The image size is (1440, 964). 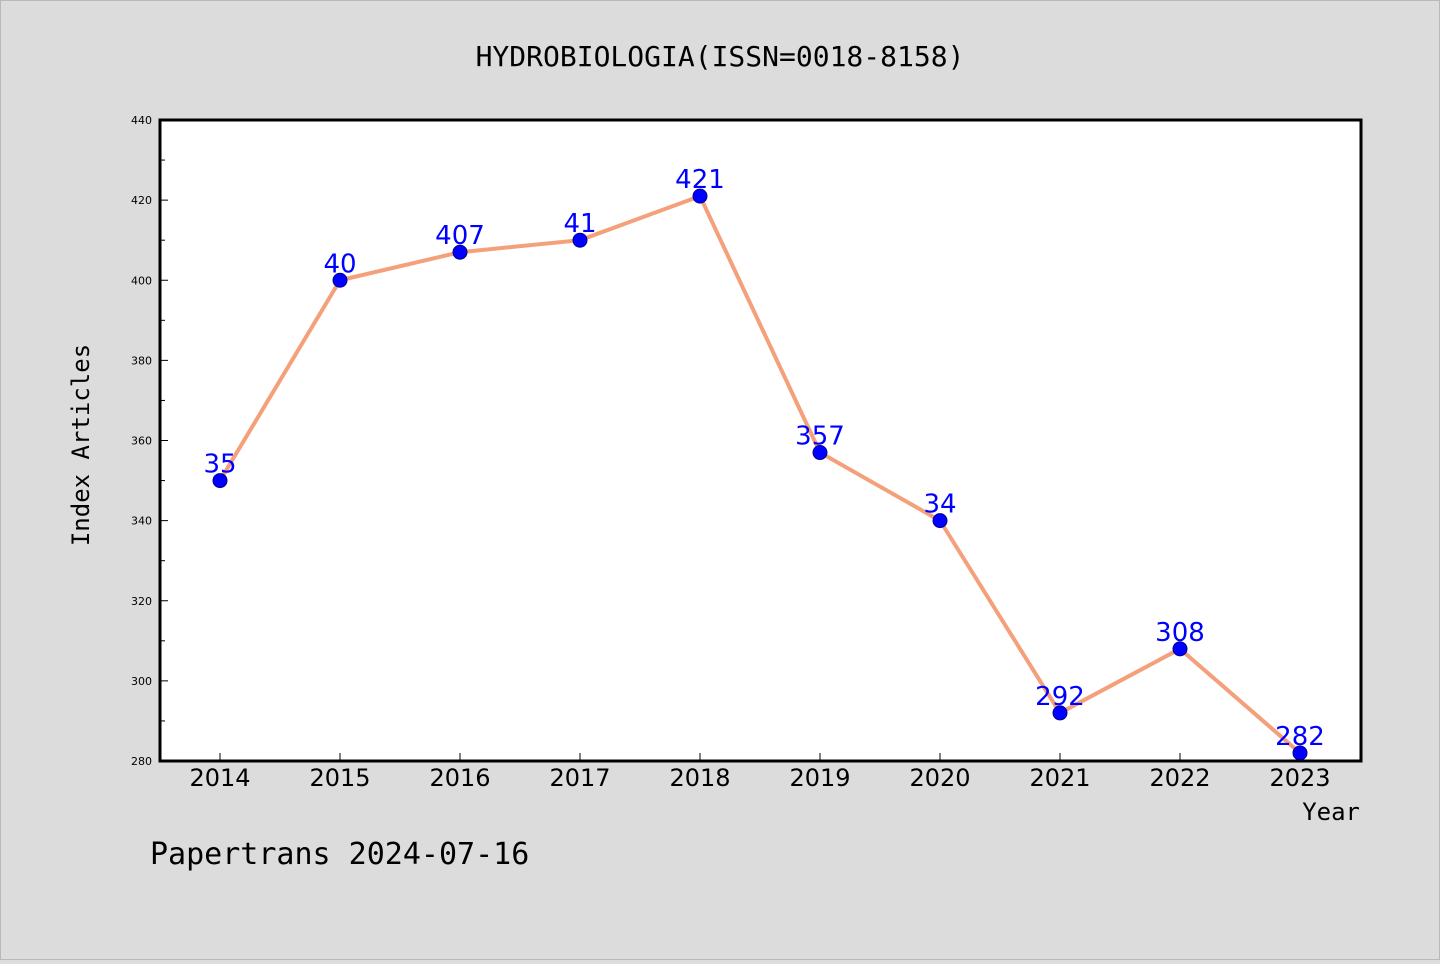 What do you see at coordinates (1060, 697) in the screenshot?
I see `data-label: 292` at bounding box center [1060, 697].